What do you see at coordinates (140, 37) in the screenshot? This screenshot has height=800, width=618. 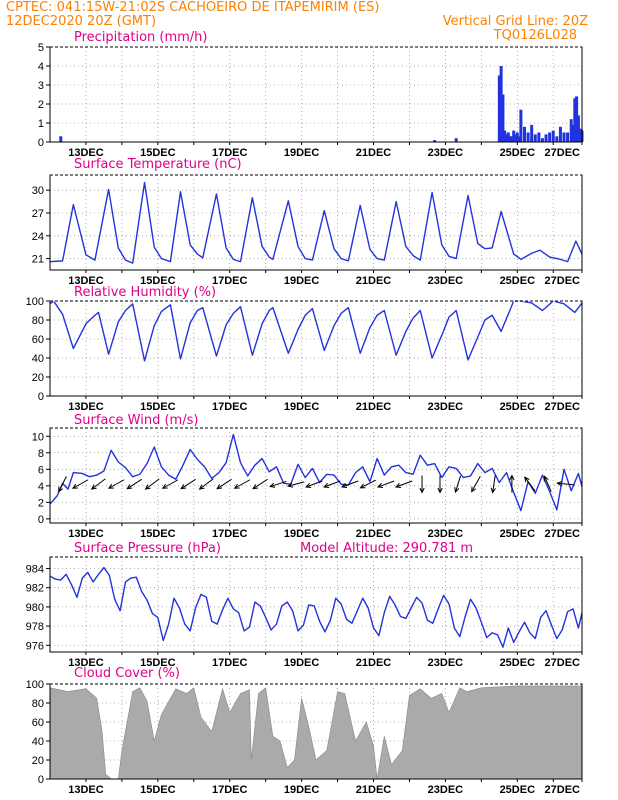 I see `panel-title: Precipitation (mm/h)` at bounding box center [140, 37].